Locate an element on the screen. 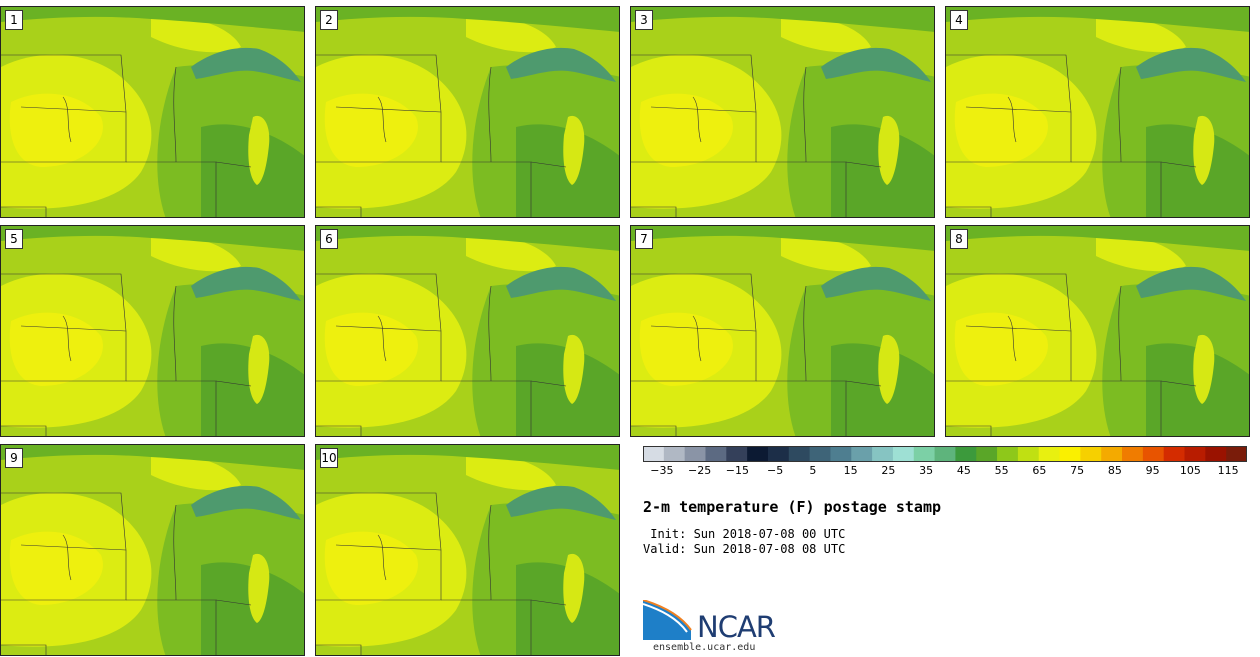 This screenshot has height=657, width=1260. ensemble-member-panel-7: 7 is located at coordinates (782, 331).